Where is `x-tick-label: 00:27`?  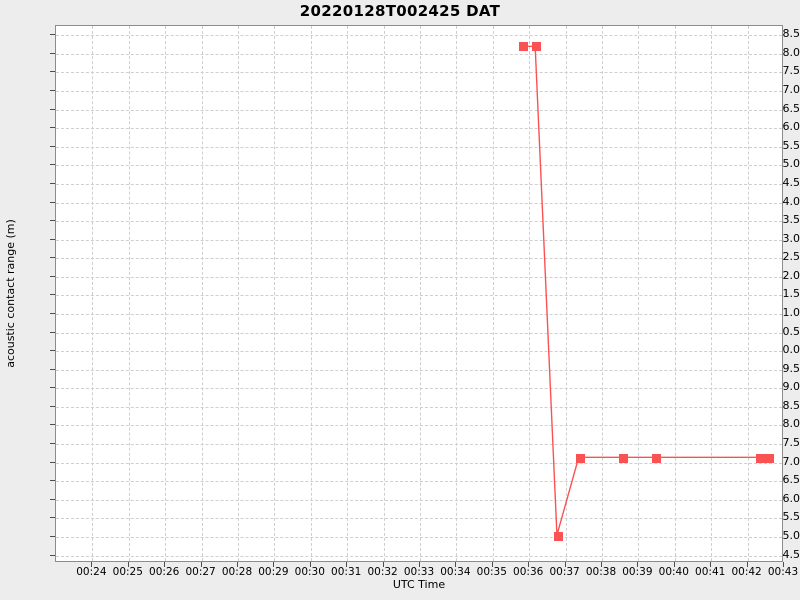
x-tick-label: 00:27 is located at coordinates (200, 572).